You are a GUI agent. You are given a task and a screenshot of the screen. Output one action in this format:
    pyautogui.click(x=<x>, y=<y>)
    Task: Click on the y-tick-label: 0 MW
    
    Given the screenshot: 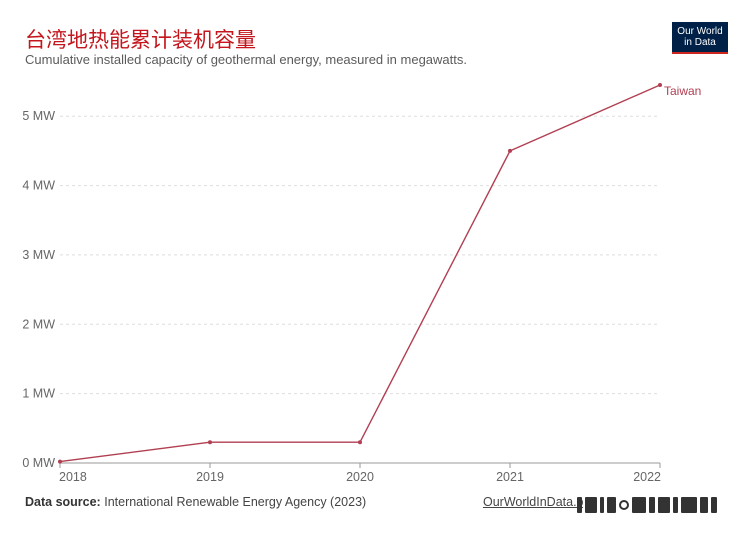 What is the action you would take?
    pyautogui.click(x=38, y=463)
    